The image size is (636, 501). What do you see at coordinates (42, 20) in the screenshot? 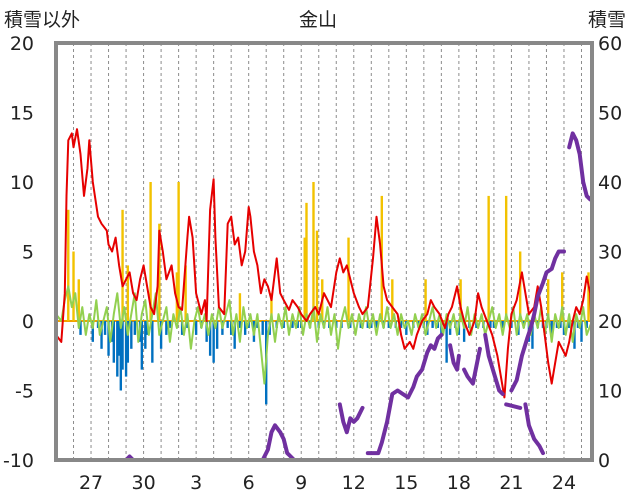
I see `left-axis-label: 積雪以外` at bounding box center [42, 20].